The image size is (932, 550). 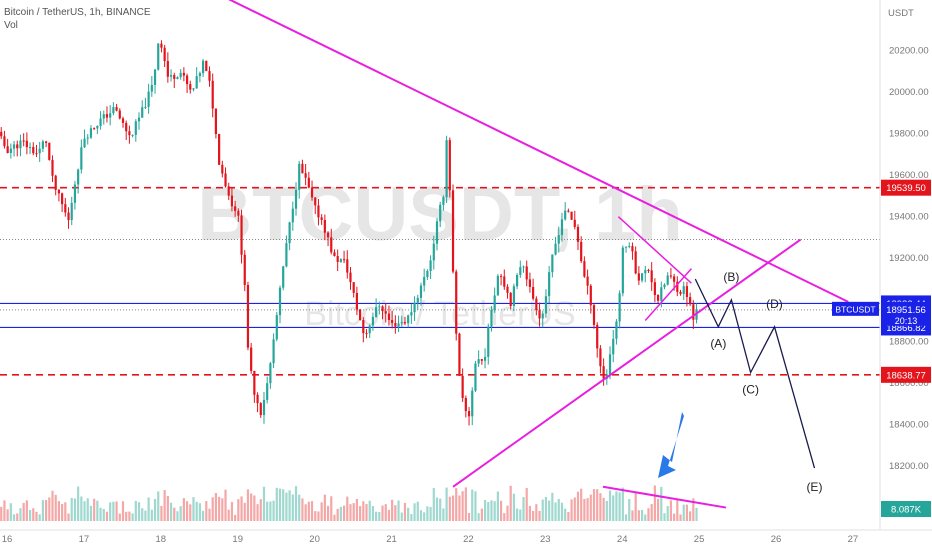 What do you see at coordinates (654, 250) in the screenshot?
I see `trendline-small-upper` at bounding box center [654, 250].